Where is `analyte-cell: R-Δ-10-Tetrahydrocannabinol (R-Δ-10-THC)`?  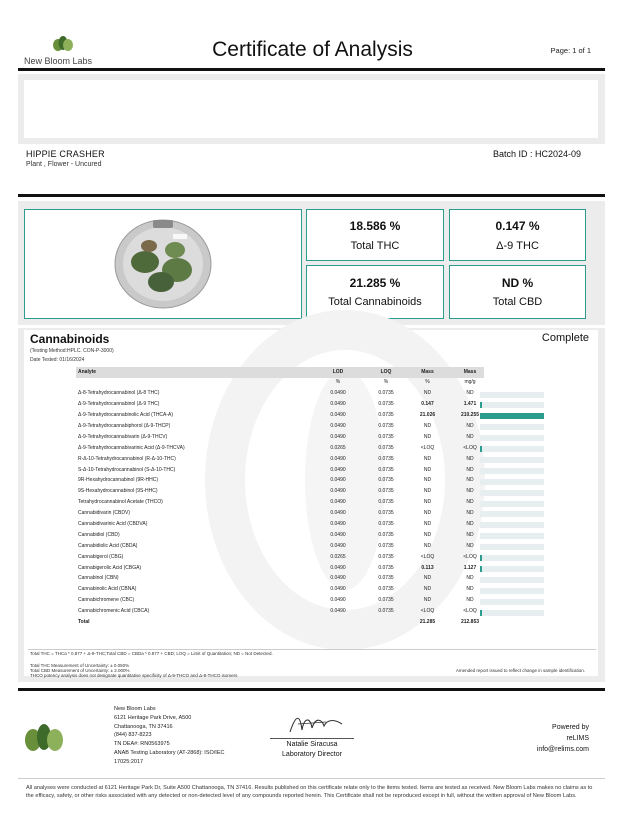
analyte-cell: R-Δ-10-Tetrahydrocannabinol (R-Δ-10-THC) is located at coordinates (127, 458).